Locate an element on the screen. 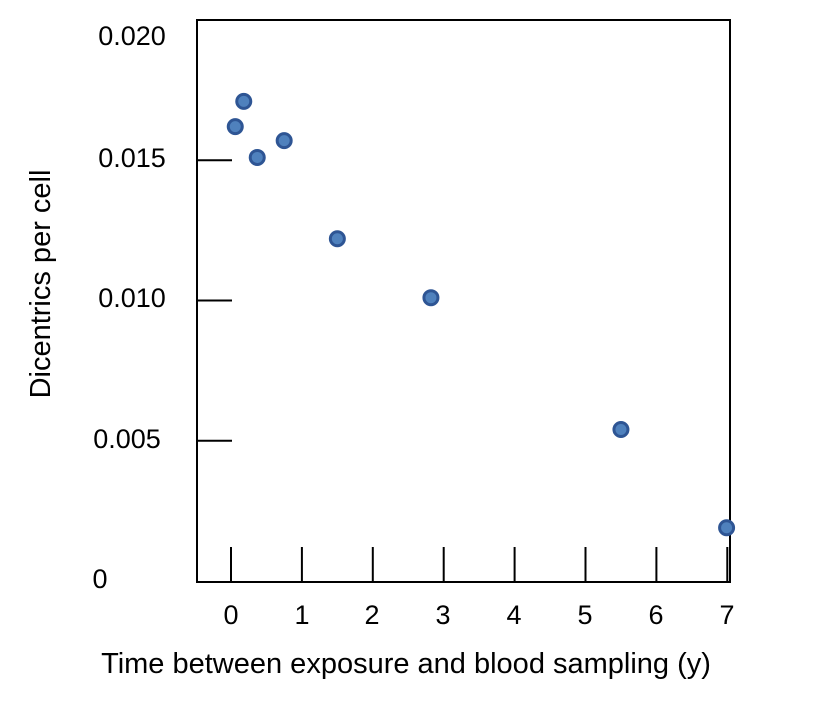 The image size is (831, 707). x-tick-label: 3 is located at coordinates (442, 615).